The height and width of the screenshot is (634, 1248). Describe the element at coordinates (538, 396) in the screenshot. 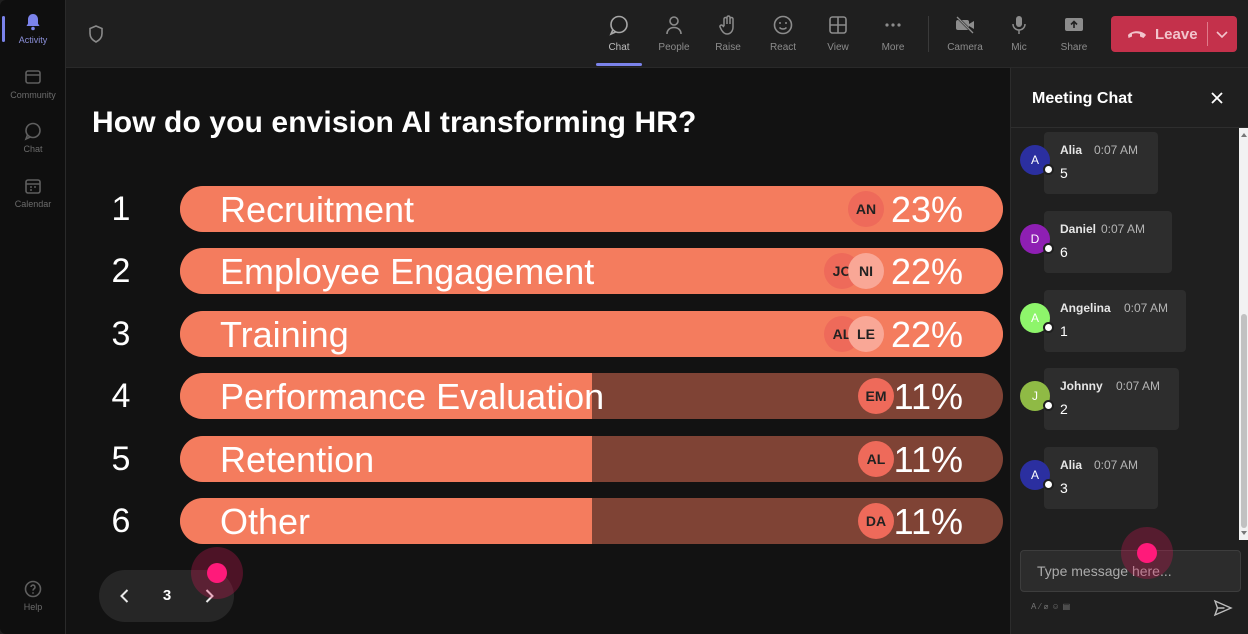

I see `poll-option-row: 4 Performance Evaluation EM 11%` at that location.